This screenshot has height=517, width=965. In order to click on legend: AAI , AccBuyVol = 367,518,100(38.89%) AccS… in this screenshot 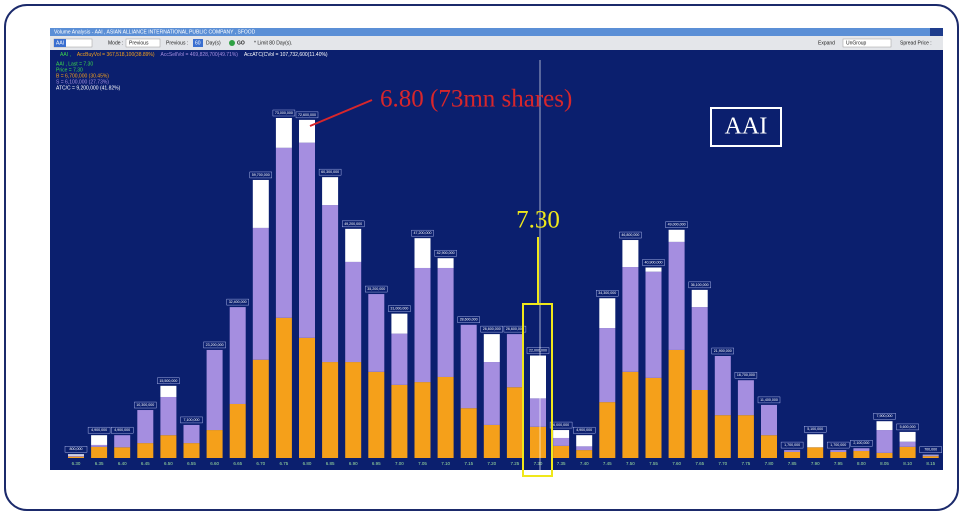, I will do `click(194, 55)`.